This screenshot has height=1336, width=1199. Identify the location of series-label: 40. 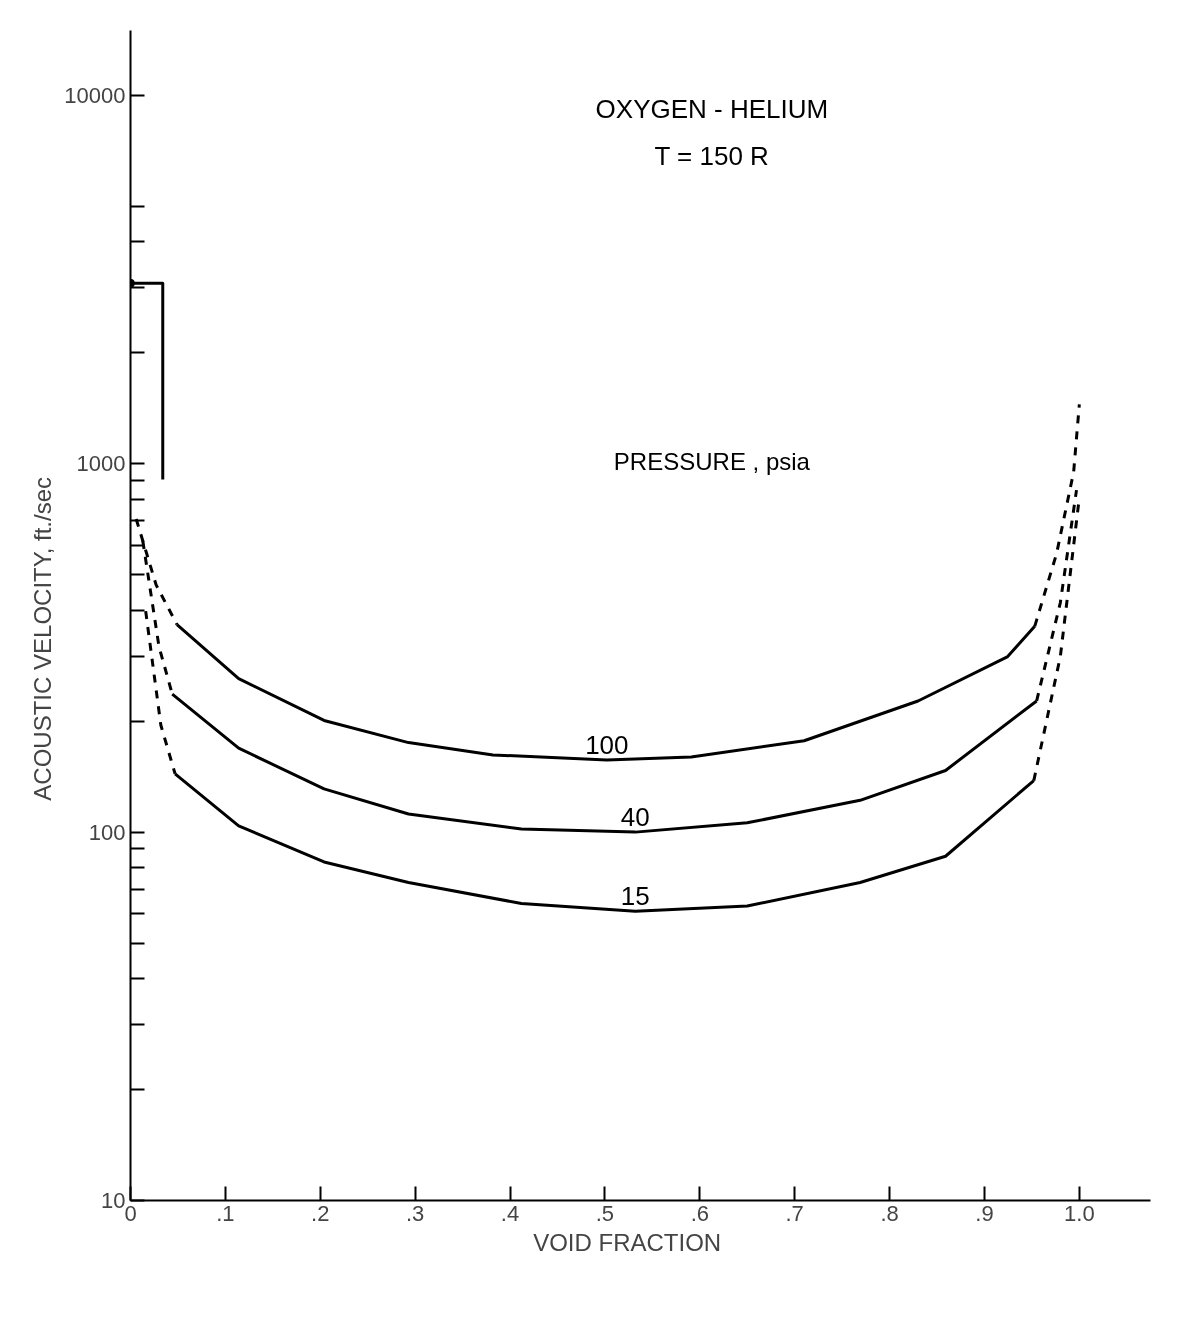
(635, 817).